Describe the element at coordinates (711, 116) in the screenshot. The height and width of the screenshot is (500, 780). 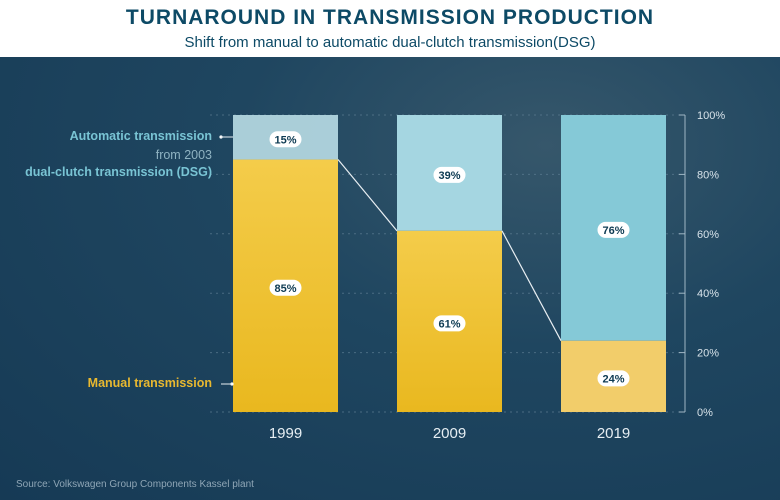
I see `y-tick-label: 100%` at that location.